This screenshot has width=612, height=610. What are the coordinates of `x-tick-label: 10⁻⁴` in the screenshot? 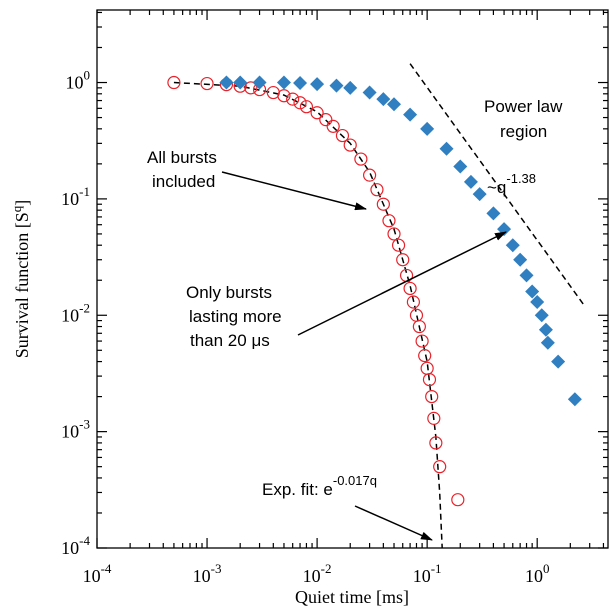 It's located at (97, 573).